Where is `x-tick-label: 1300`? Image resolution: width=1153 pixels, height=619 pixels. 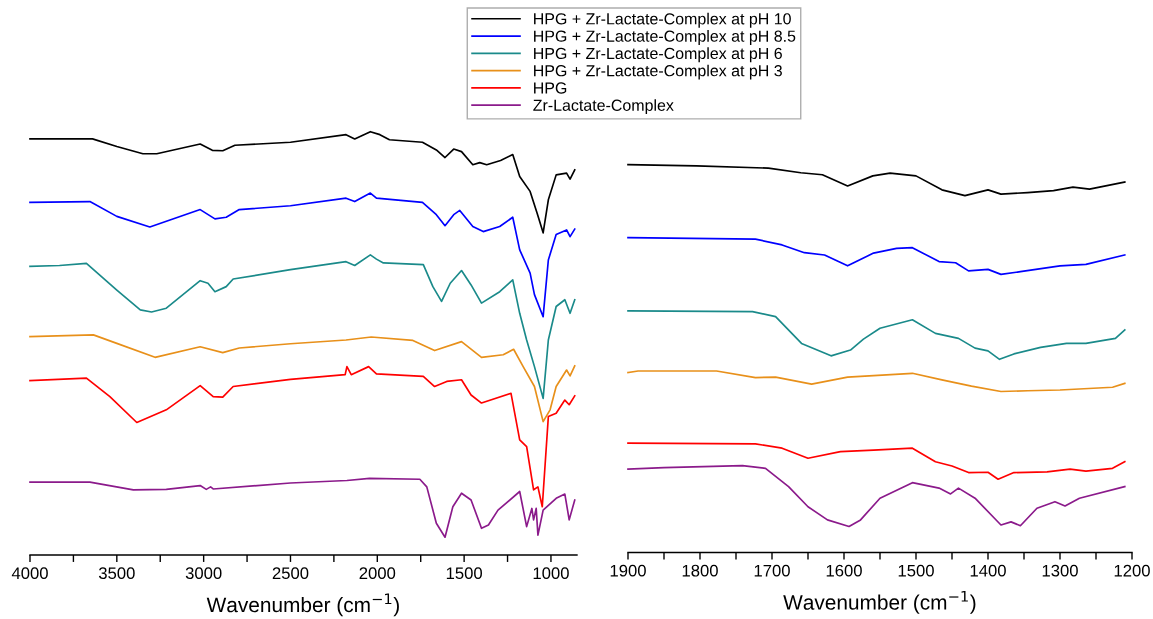 x-tick-label: 1300 is located at coordinates (1060, 570).